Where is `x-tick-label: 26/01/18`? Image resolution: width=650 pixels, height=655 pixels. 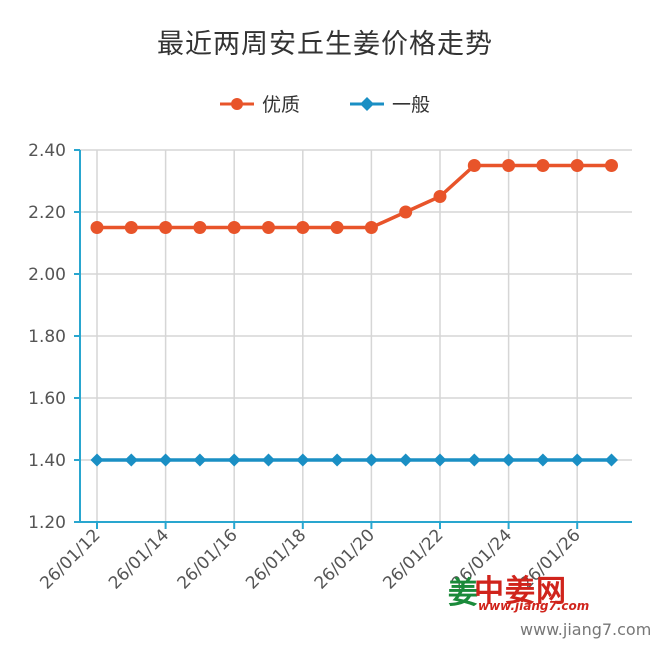 x-tick-label: 26/01/18 is located at coordinates (276, 559).